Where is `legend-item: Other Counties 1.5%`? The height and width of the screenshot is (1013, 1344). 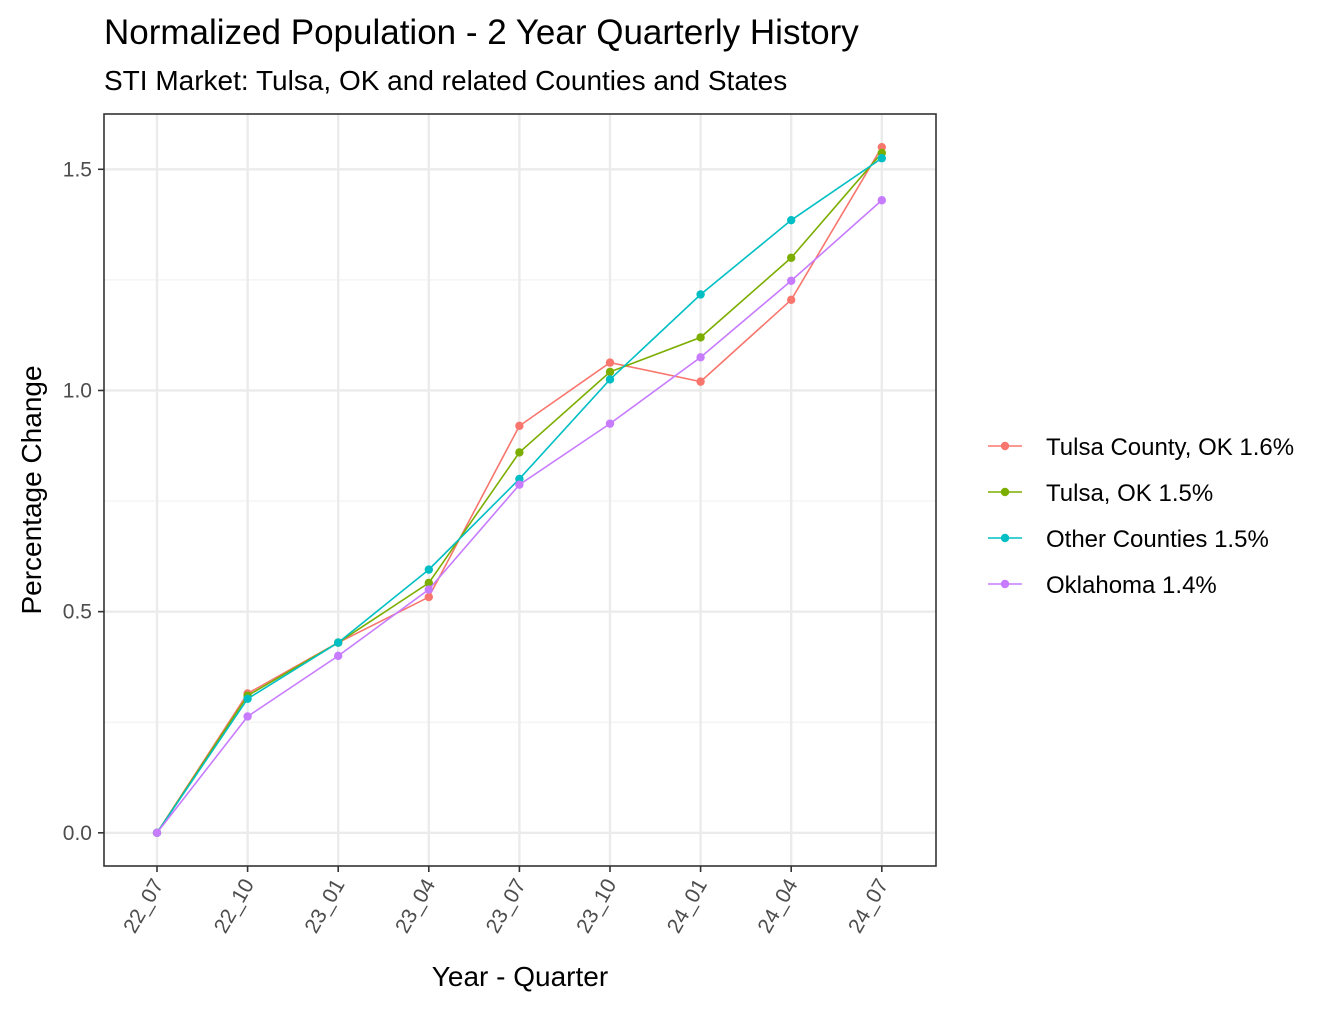 legend-item: Other Counties 1.5% is located at coordinates (1128, 539).